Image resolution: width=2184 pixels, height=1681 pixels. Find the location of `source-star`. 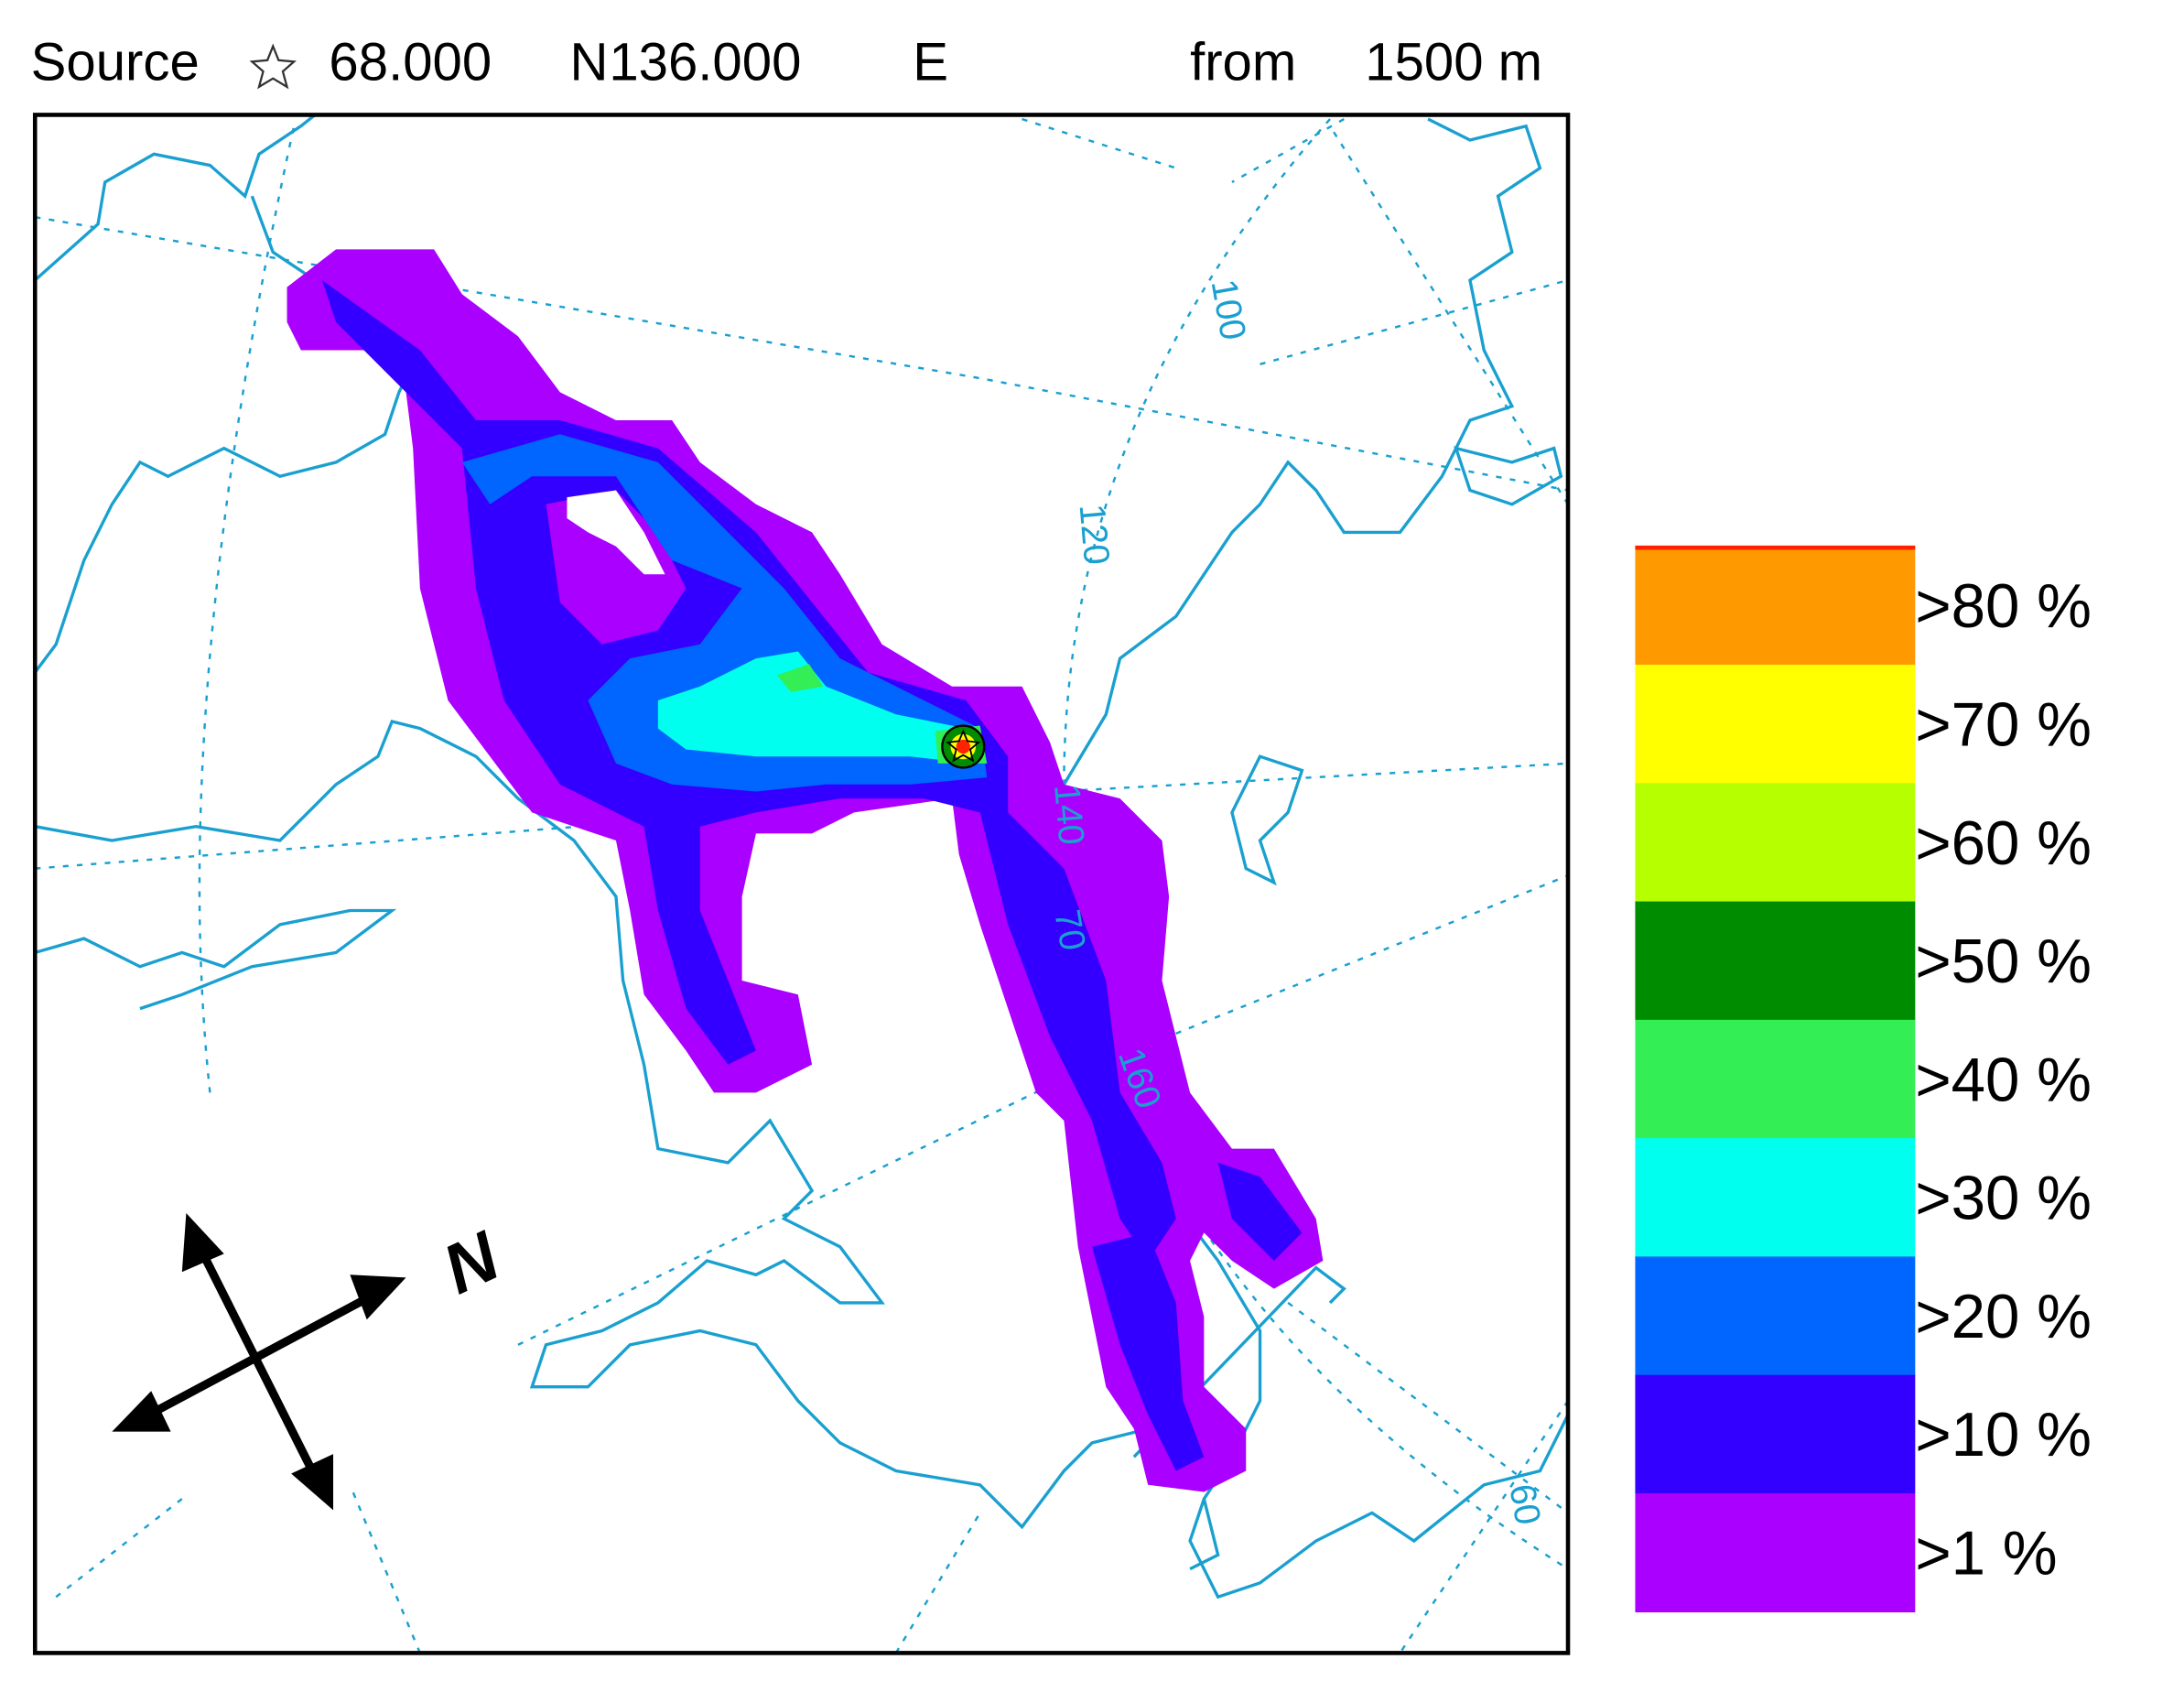

source-star is located at coordinates (963, 746).